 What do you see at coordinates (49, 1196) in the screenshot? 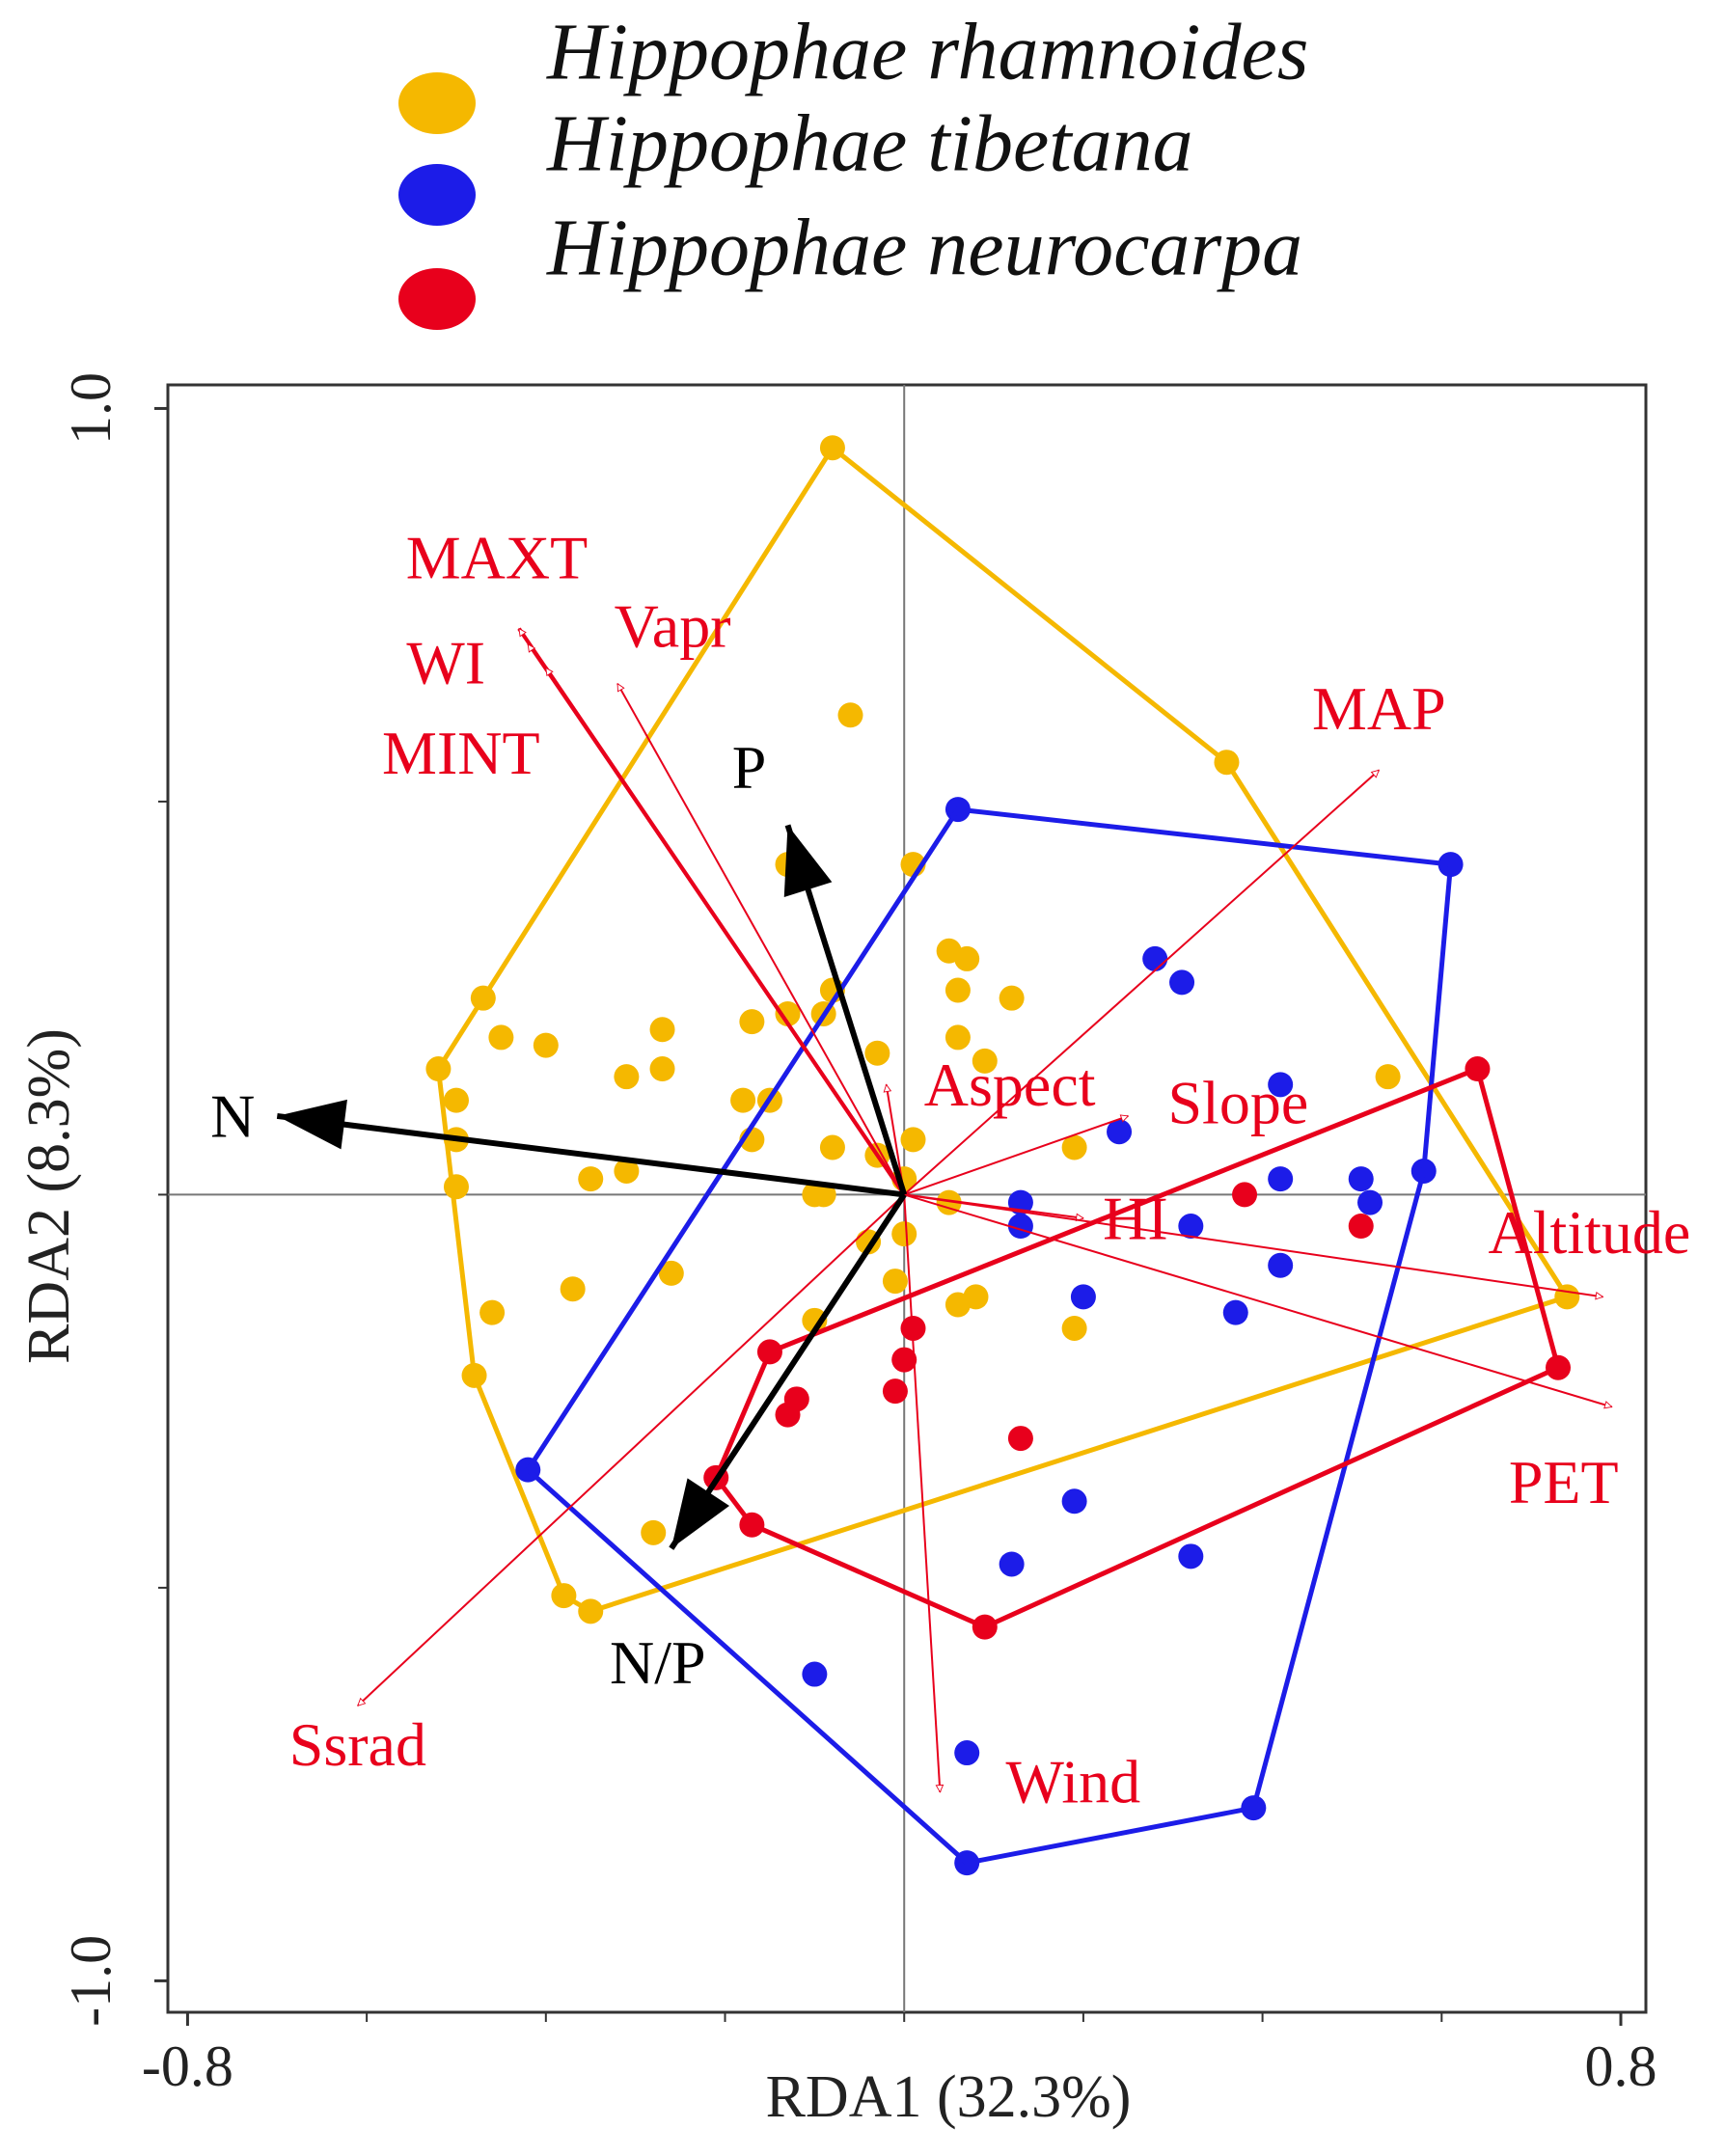
I see `y-axis-label: RDA2 (8.3%)` at bounding box center [49, 1196].